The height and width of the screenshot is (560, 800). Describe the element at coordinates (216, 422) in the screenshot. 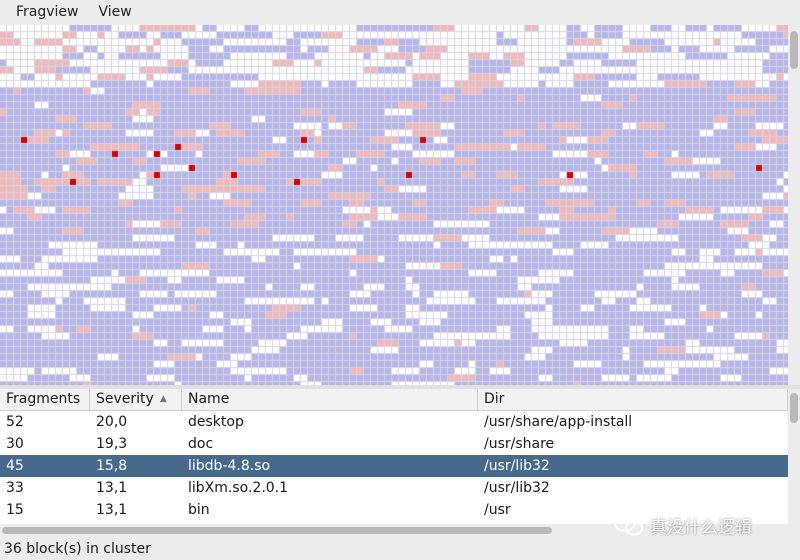

I see `cell-name: desktop` at that location.